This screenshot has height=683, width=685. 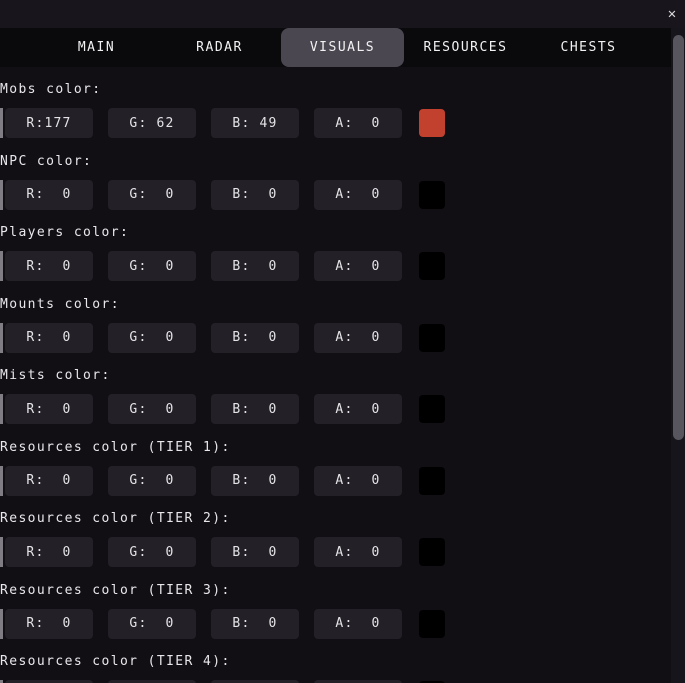 I want to click on tab-chests: CHESTS, so click(x=588, y=47).